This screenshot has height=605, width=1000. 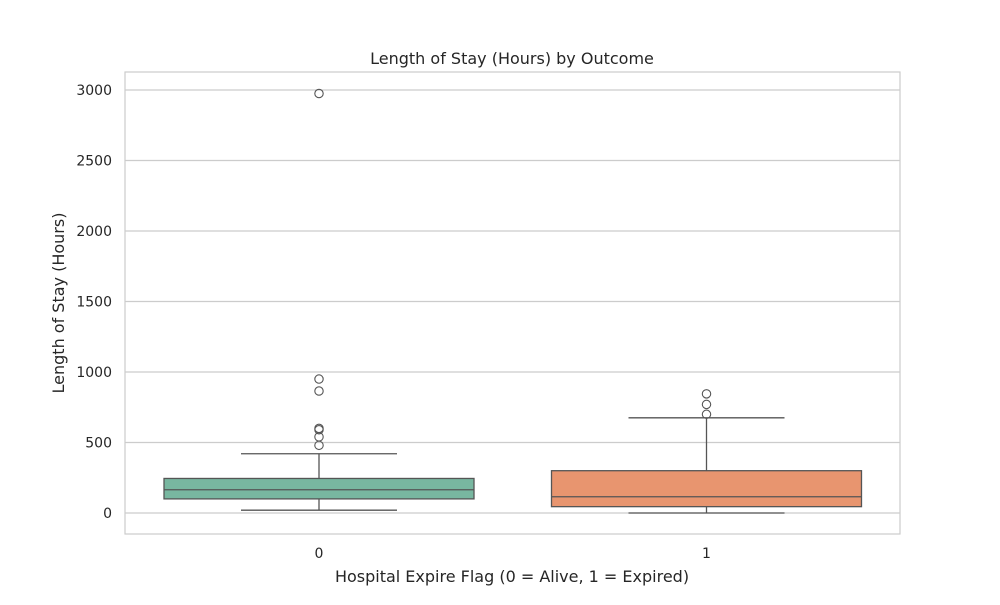 I want to click on y-tick-label: 0, so click(x=107, y=514).